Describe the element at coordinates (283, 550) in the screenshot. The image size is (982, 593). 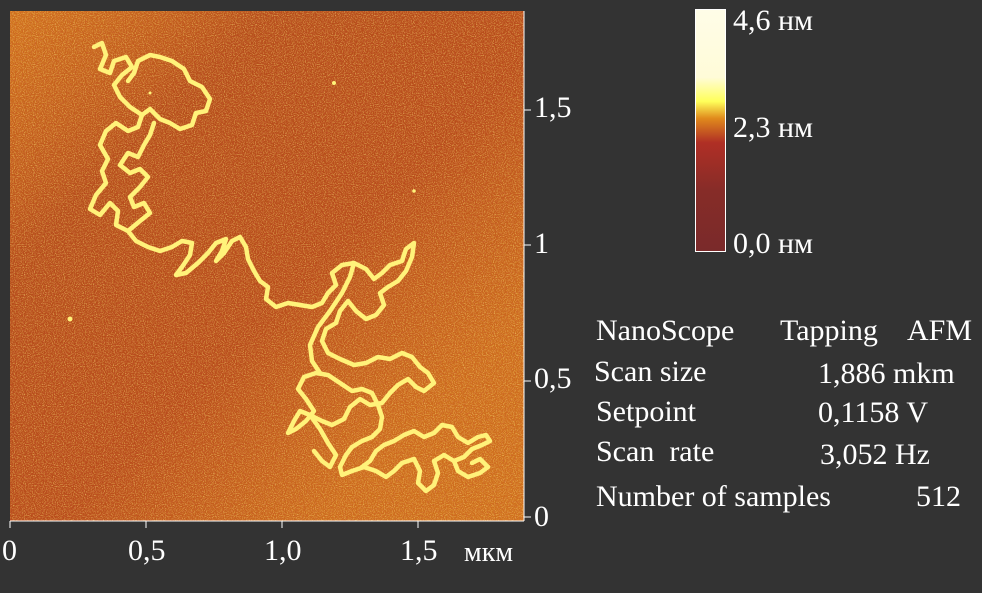
I see `x-tick-label: 1,0` at that location.